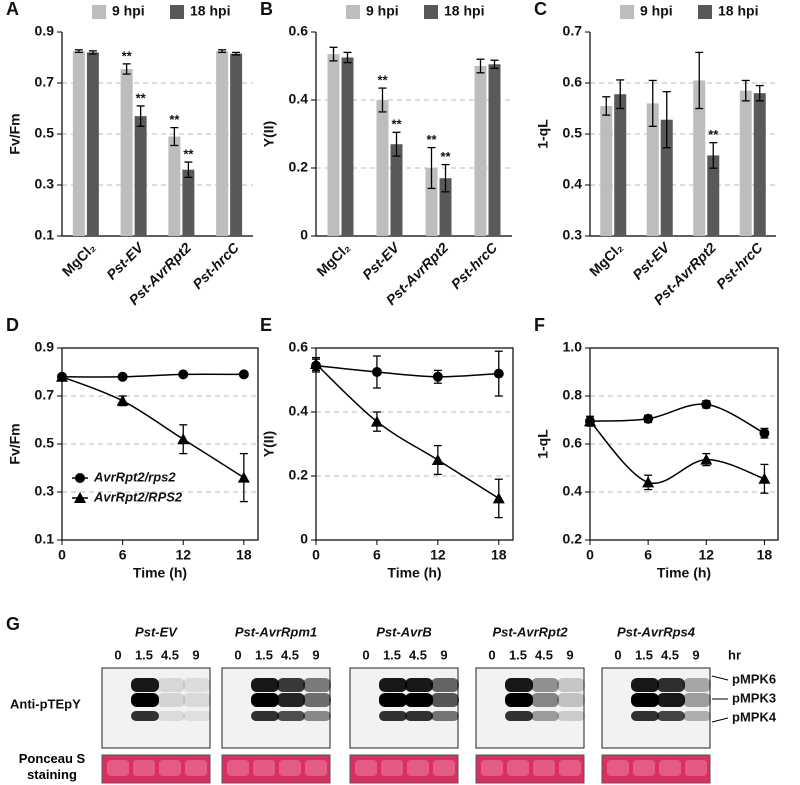 The height and width of the screenshot is (785, 800). Describe the element at coordinates (123, 555) in the screenshot. I see `x-tick-label: 6` at that location.